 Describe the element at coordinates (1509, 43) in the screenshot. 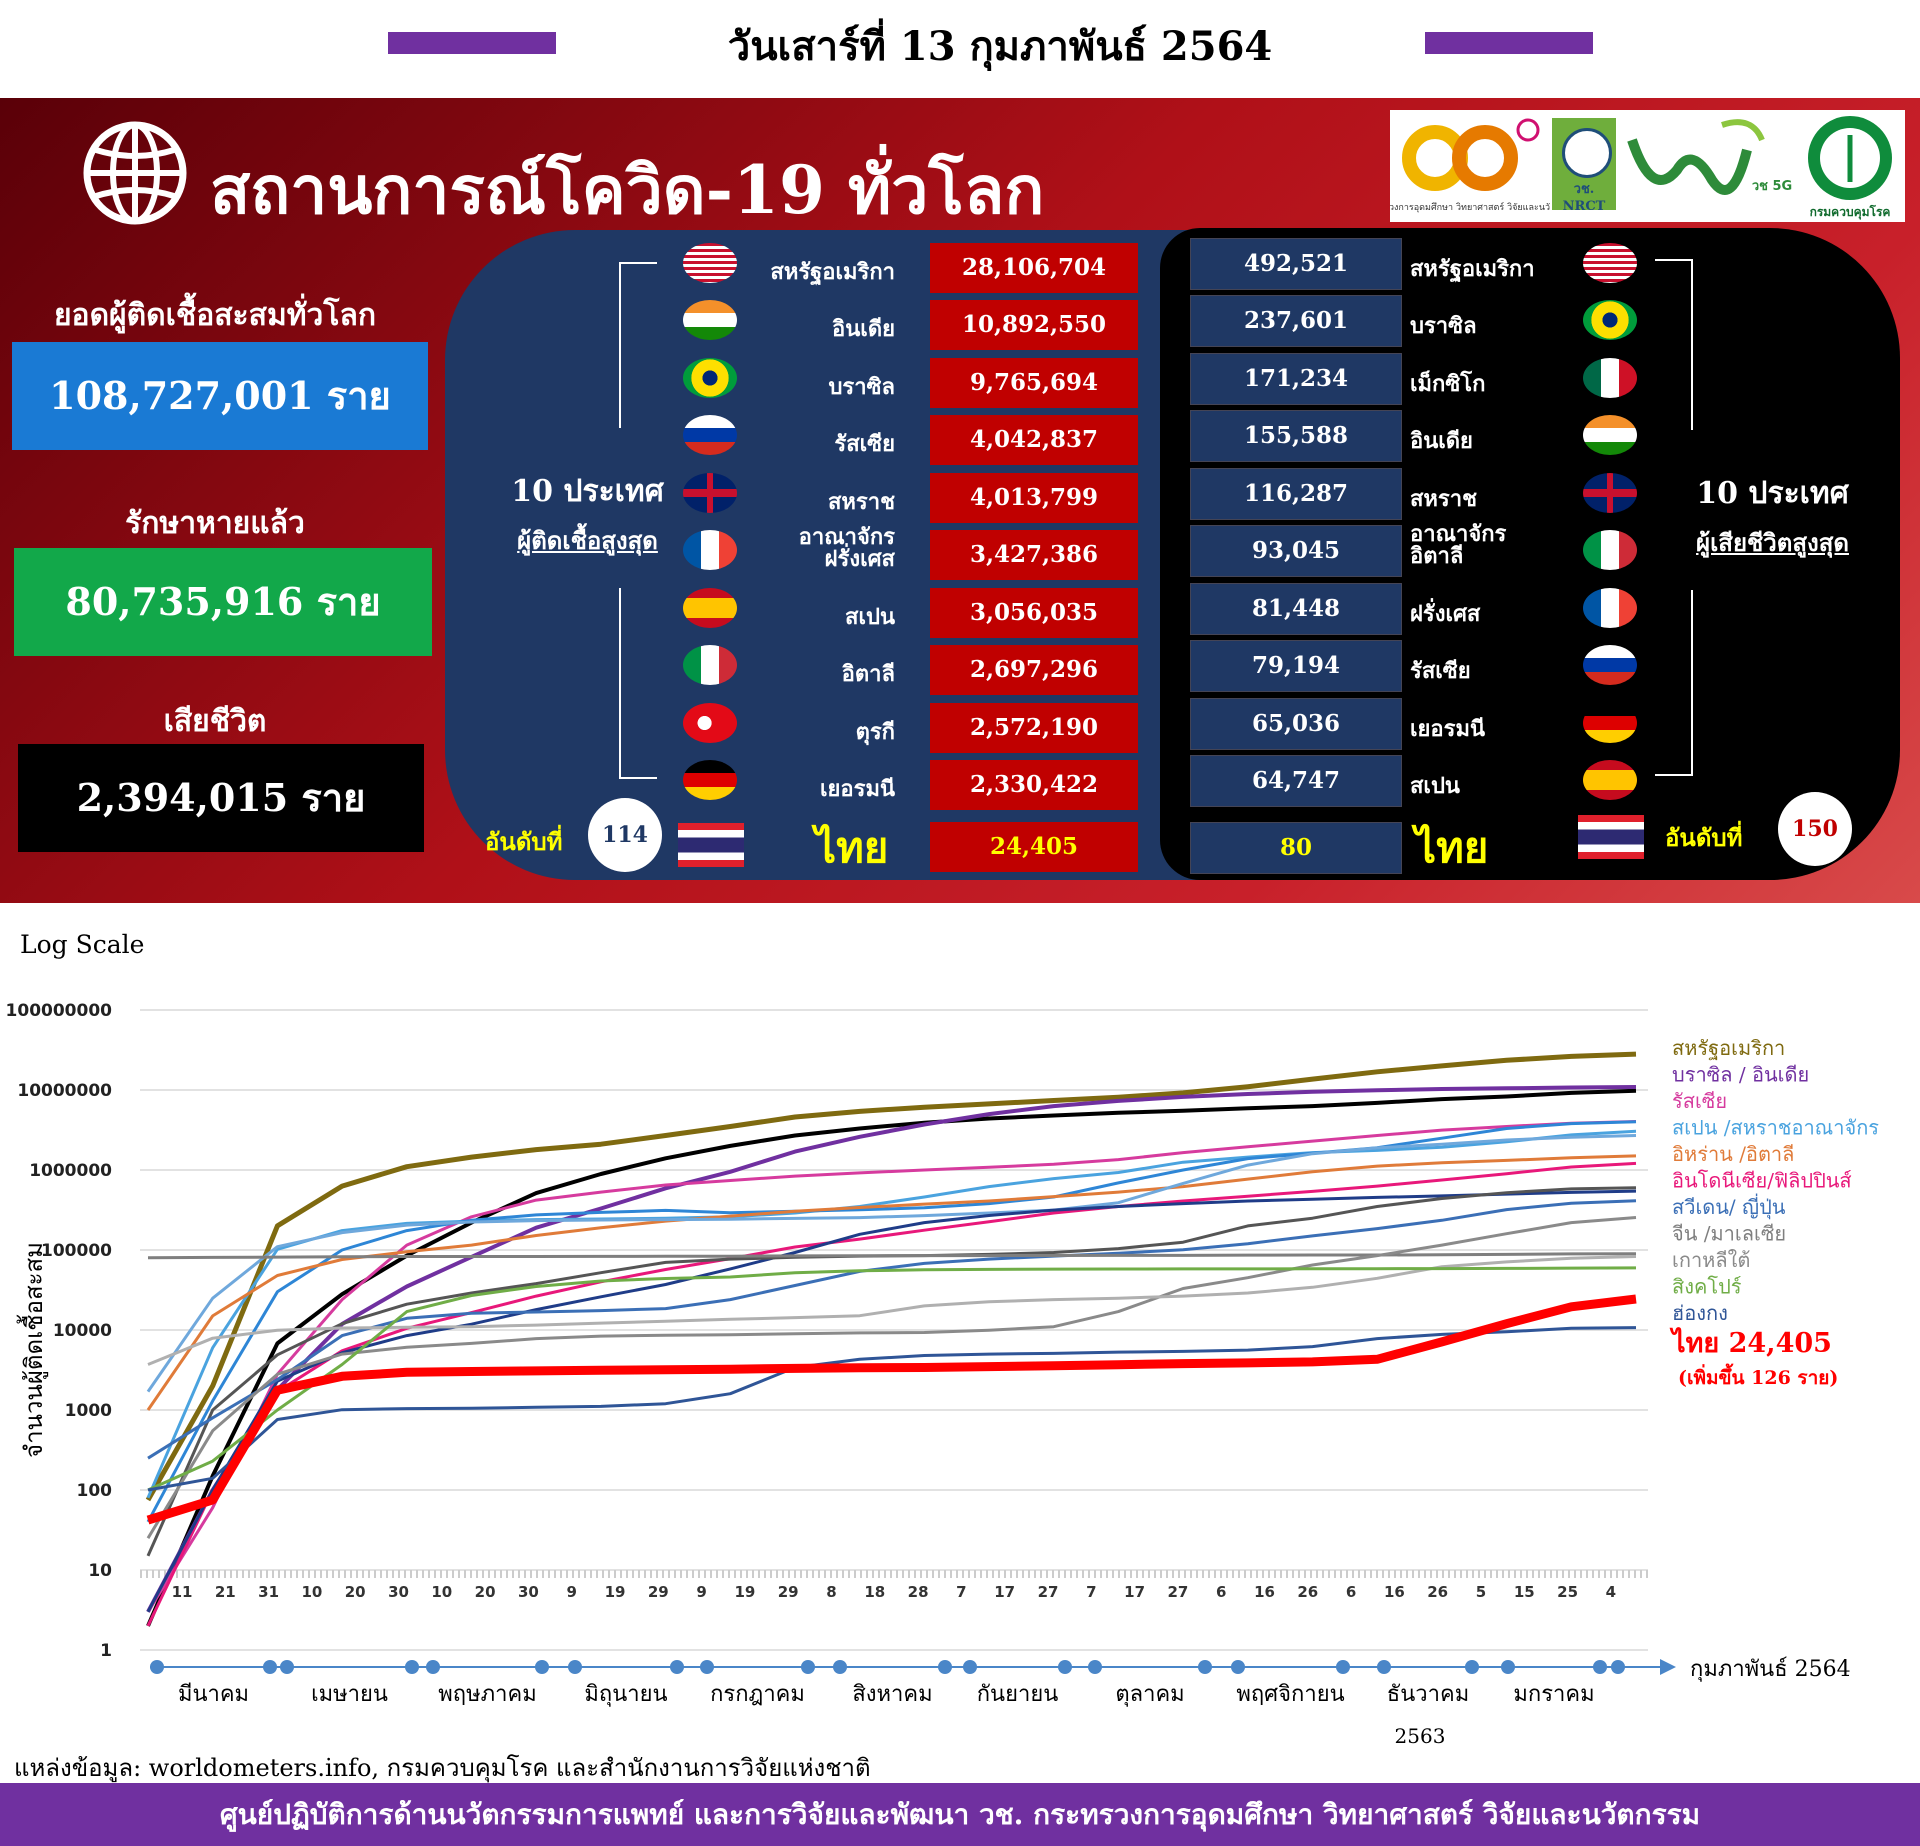

I see `decor-bar-right` at that location.